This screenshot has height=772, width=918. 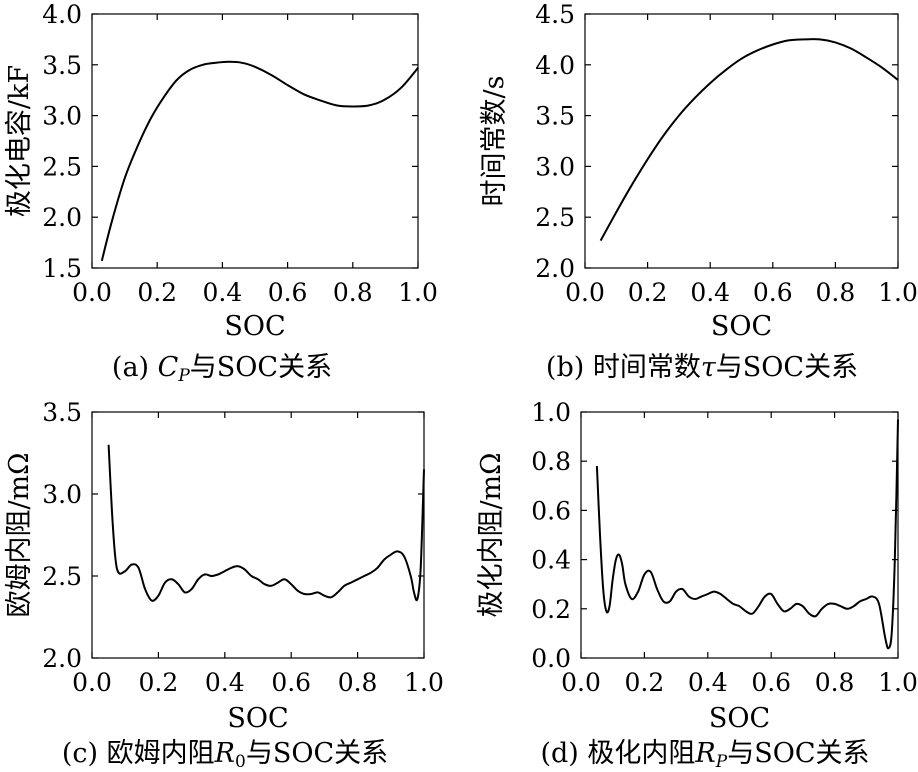 What do you see at coordinates (19, 534) in the screenshot?
I see `y-axis-label: 欧姆内阻/mΩ` at bounding box center [19, 534].